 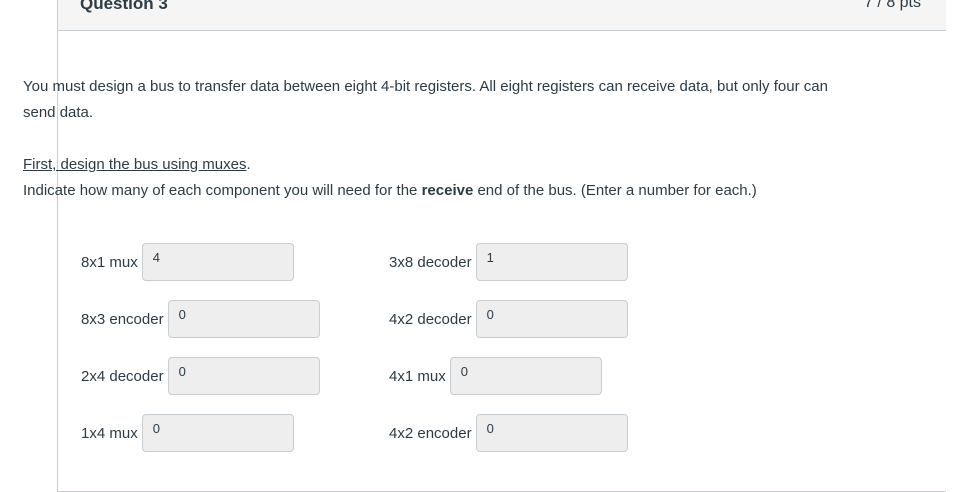 What do you see at coordinates (135, 164) in the screenshot?
I see `instruction-link: First, design the bus using muxes` at bounding box center [135, 164].